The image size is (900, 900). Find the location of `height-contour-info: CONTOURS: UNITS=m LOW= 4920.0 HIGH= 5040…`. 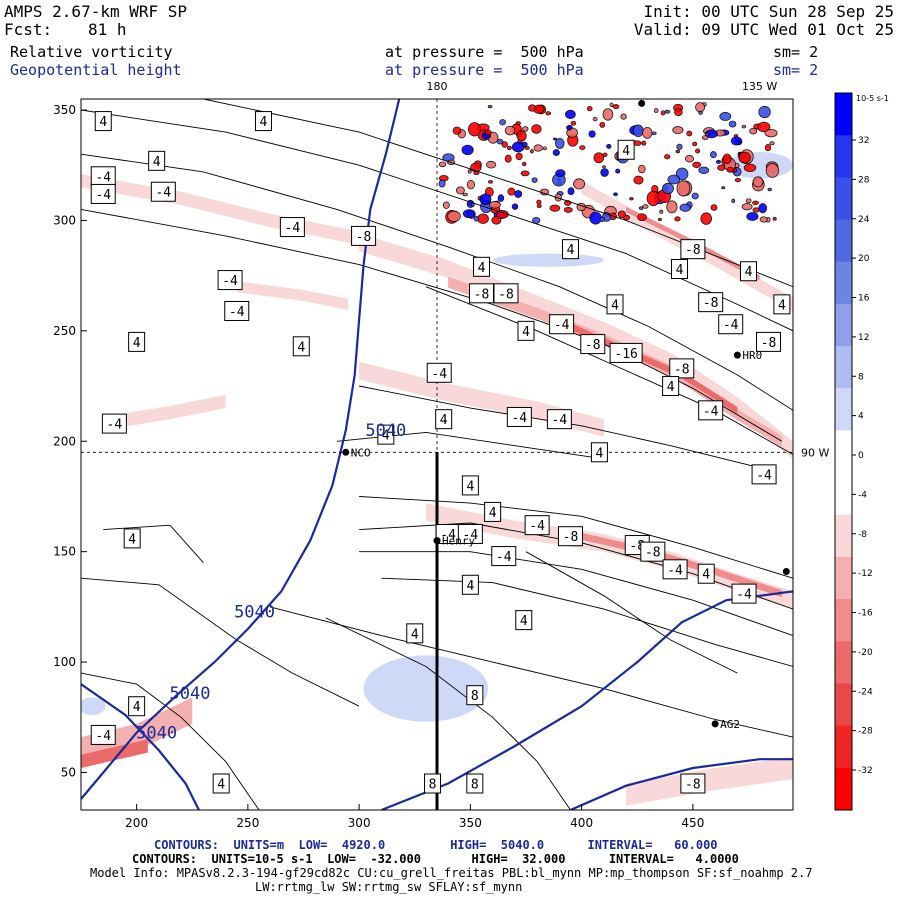

height-contour-info: CONTOURS: UNITS=m LOW= 4920.0 HIGH= 5040… is located at coordinates (436, 845).